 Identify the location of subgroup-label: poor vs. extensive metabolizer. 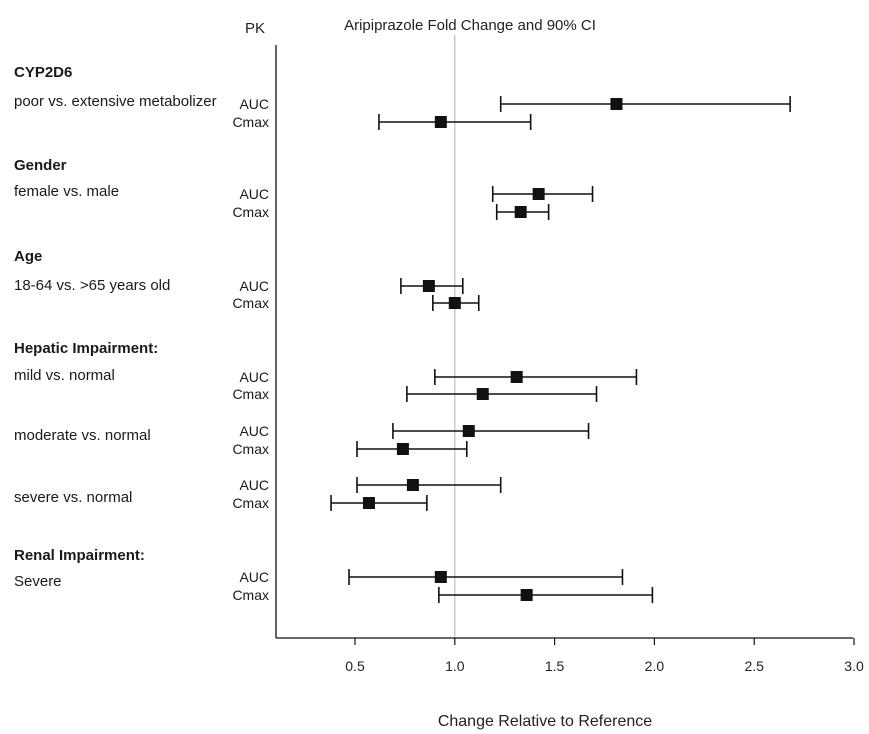
(115, 101).